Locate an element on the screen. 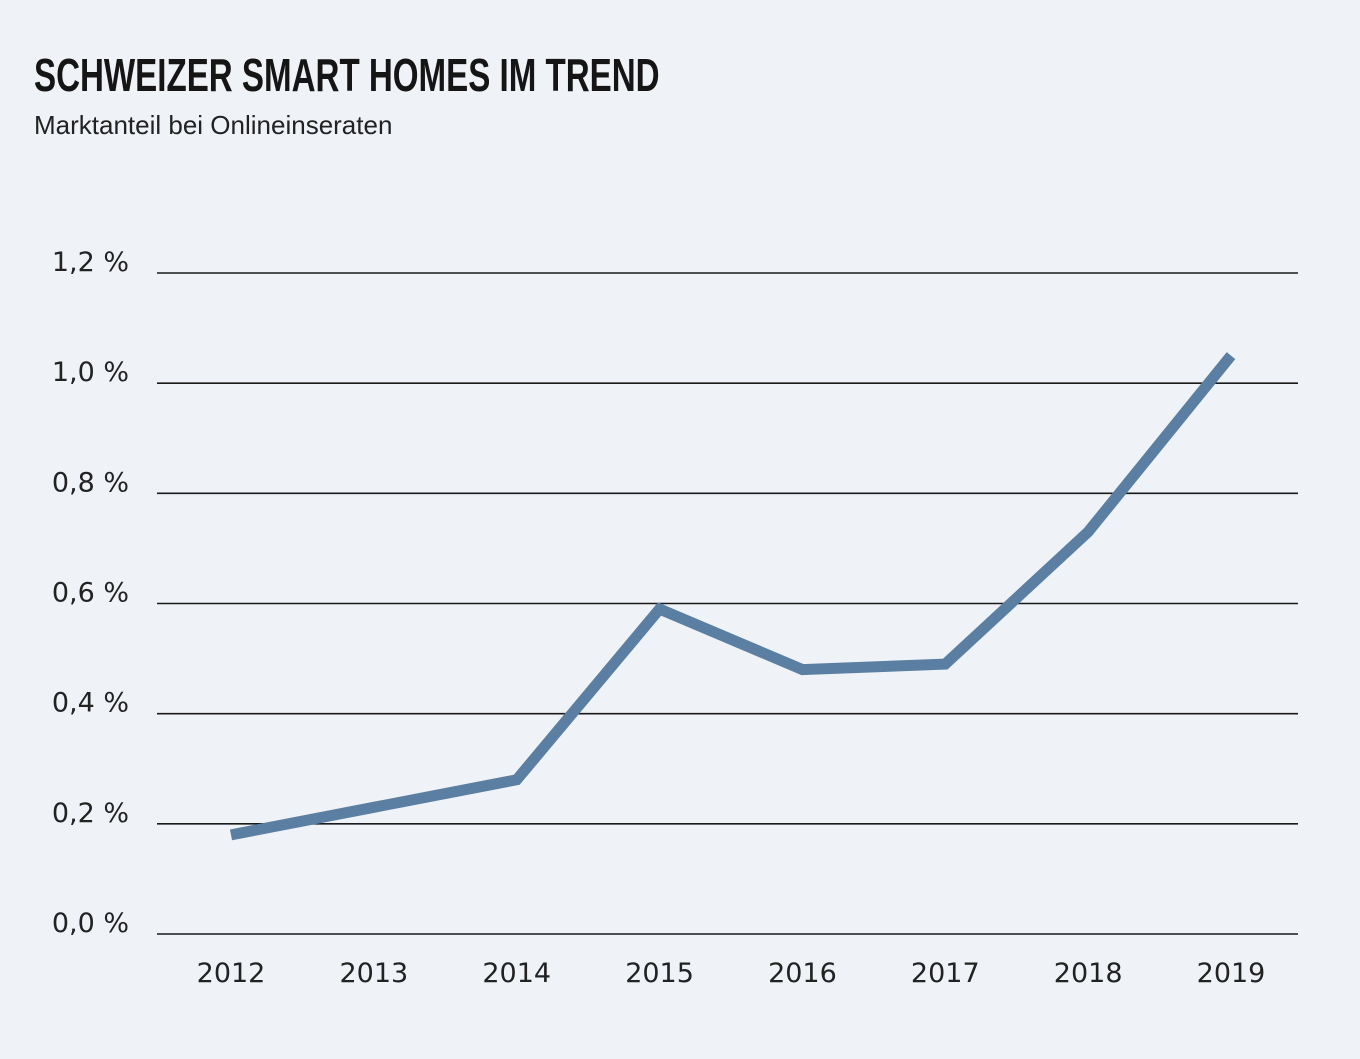 The width and height of the screenshot is (1360, 1059). chart-subtitle: Marktanteil bei Onlineinseraten is located at coordinates (213, 125).